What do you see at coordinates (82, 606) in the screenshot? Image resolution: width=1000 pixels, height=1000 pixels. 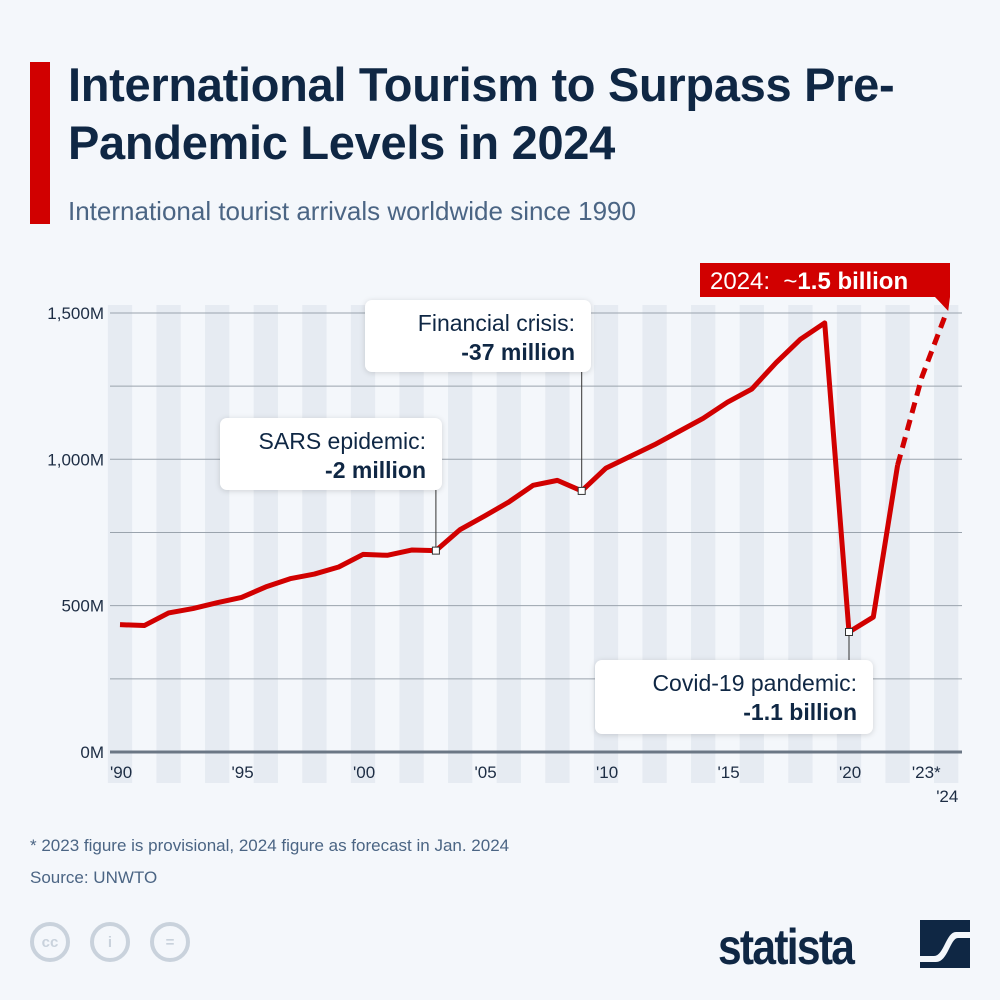 I see `y-tick-label: 500M` at bounding box center [82, 606].